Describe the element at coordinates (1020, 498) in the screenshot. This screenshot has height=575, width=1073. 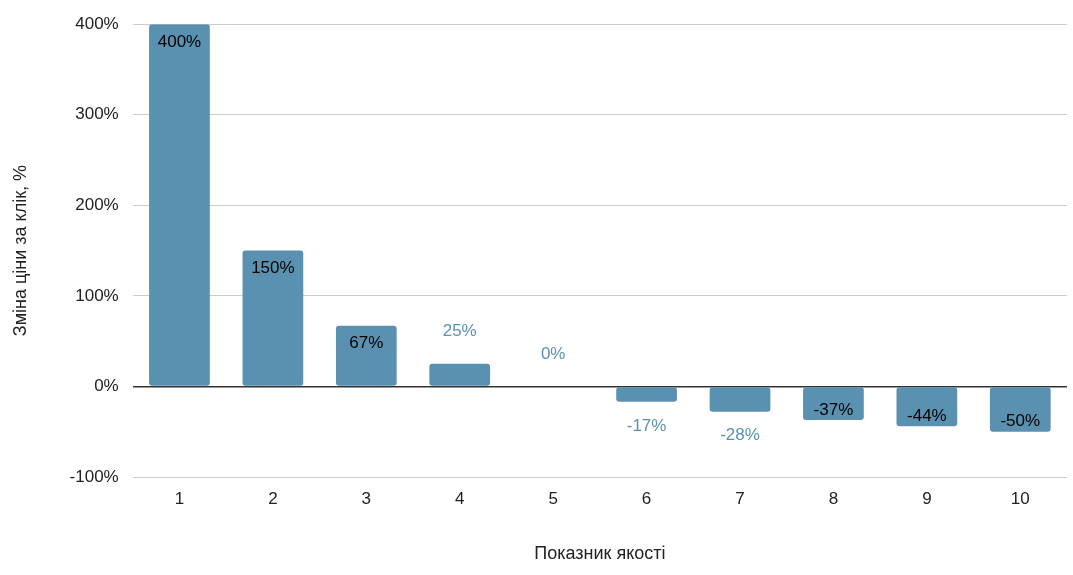
I see `x-tick-label: 10` at that location.